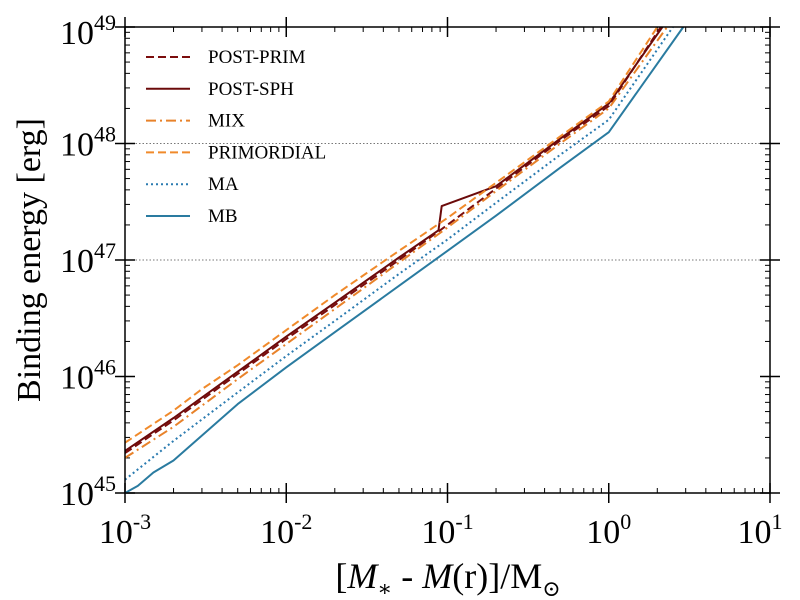  Describe the element at coordinates (267, 152) in the screenshot. I see `legend-label-primordial: PRIMORDIAL` at that location.